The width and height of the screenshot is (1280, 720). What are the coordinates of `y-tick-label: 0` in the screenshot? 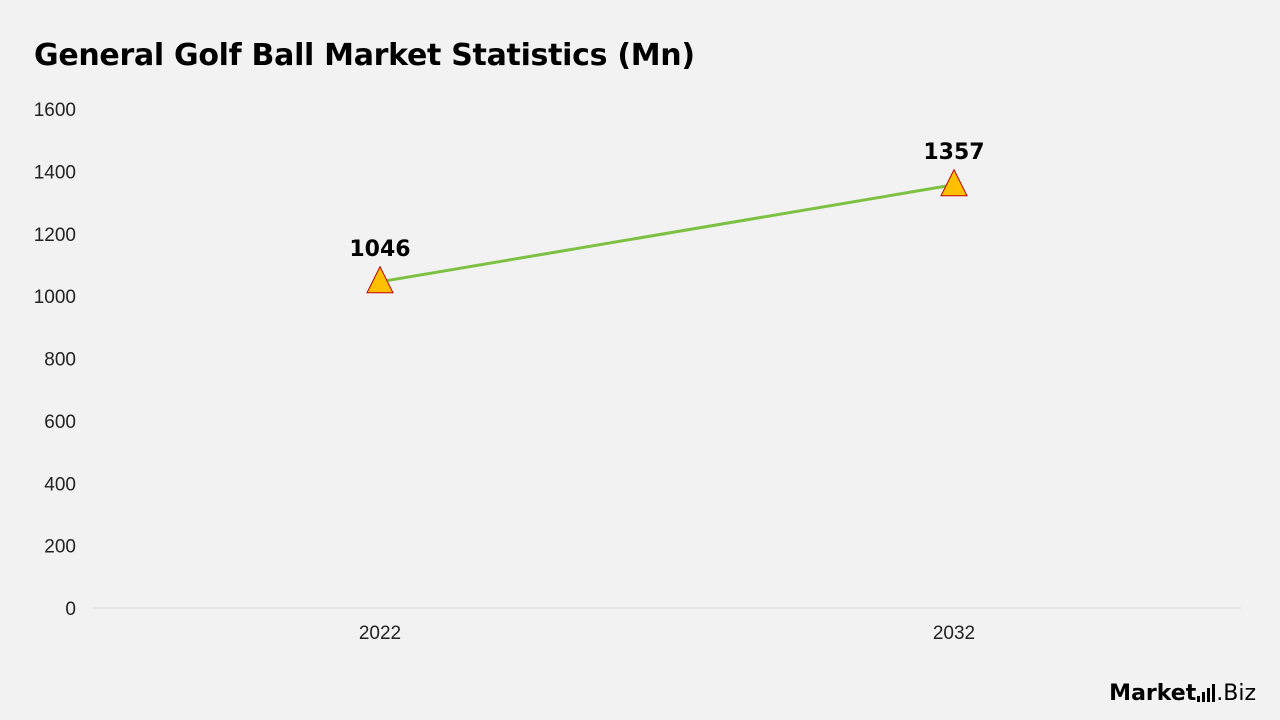 It's located at (70, 609).